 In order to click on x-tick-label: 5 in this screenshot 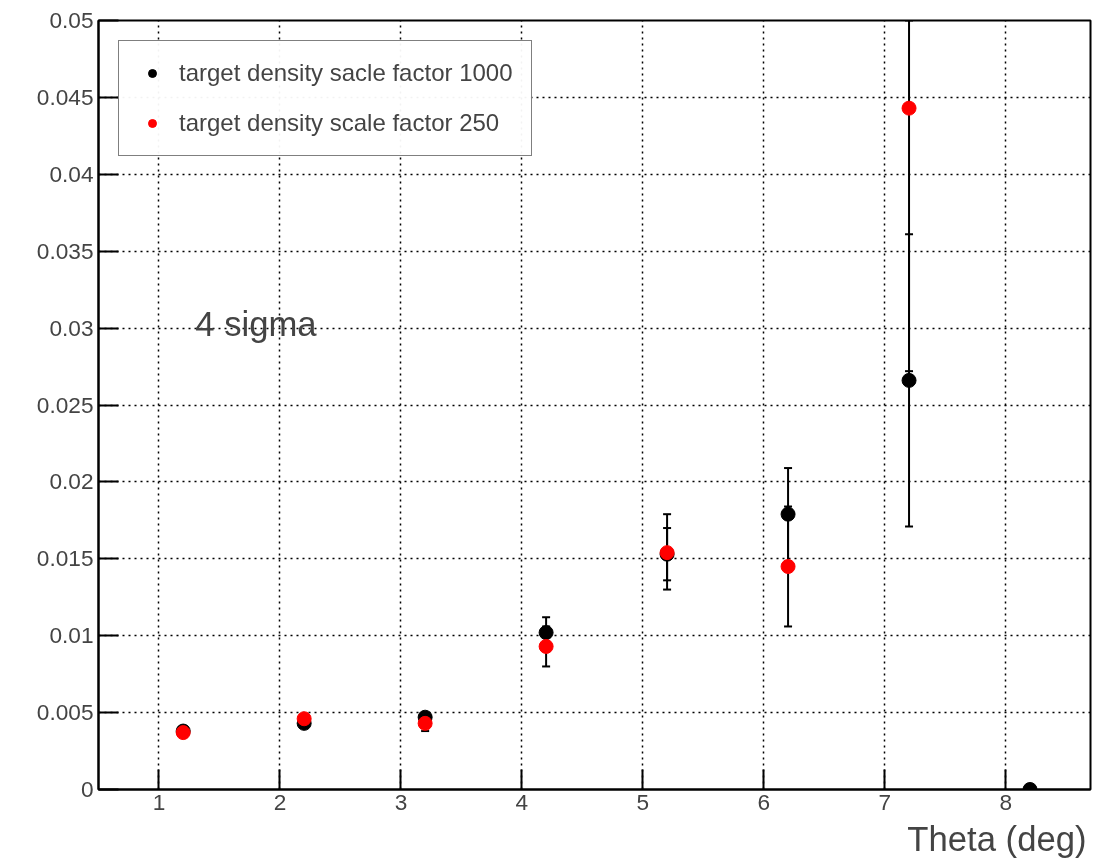, I will do `click(643, 801)`.